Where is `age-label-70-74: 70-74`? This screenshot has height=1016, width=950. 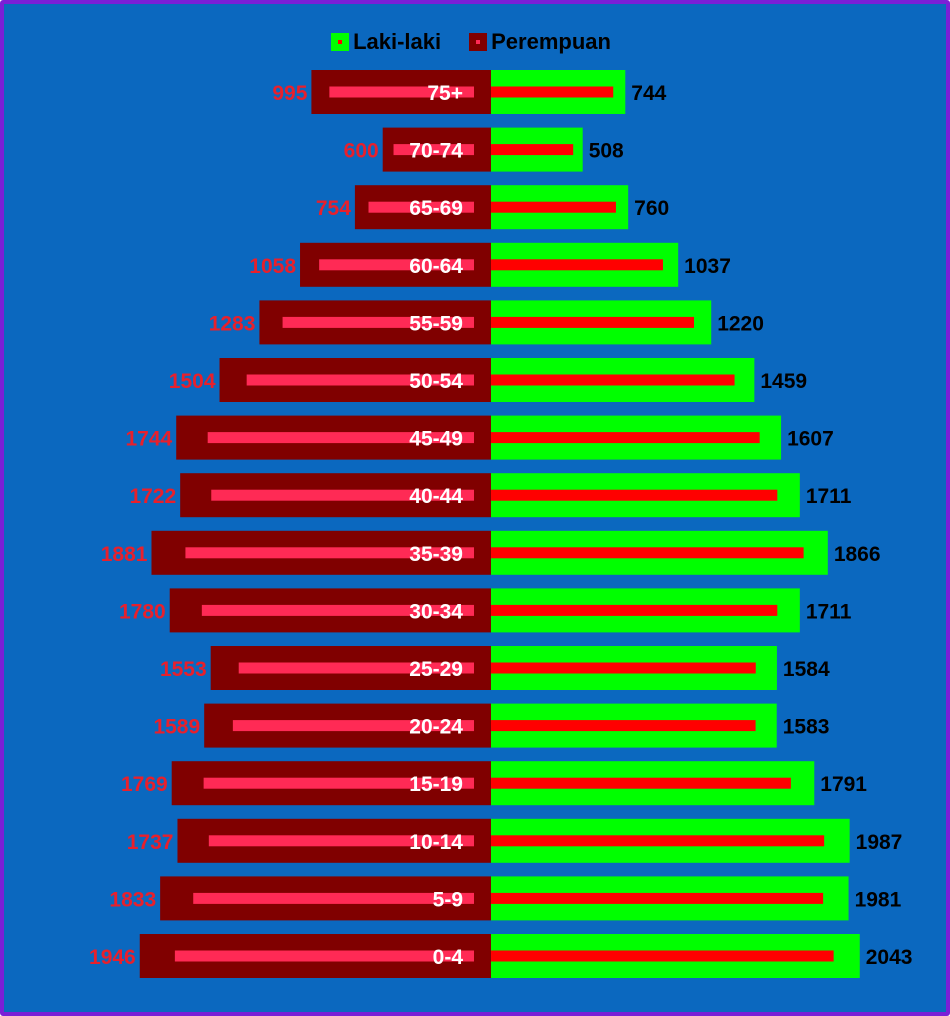
age-label-70-74: 70-74 is located at coordinates (436, 151).